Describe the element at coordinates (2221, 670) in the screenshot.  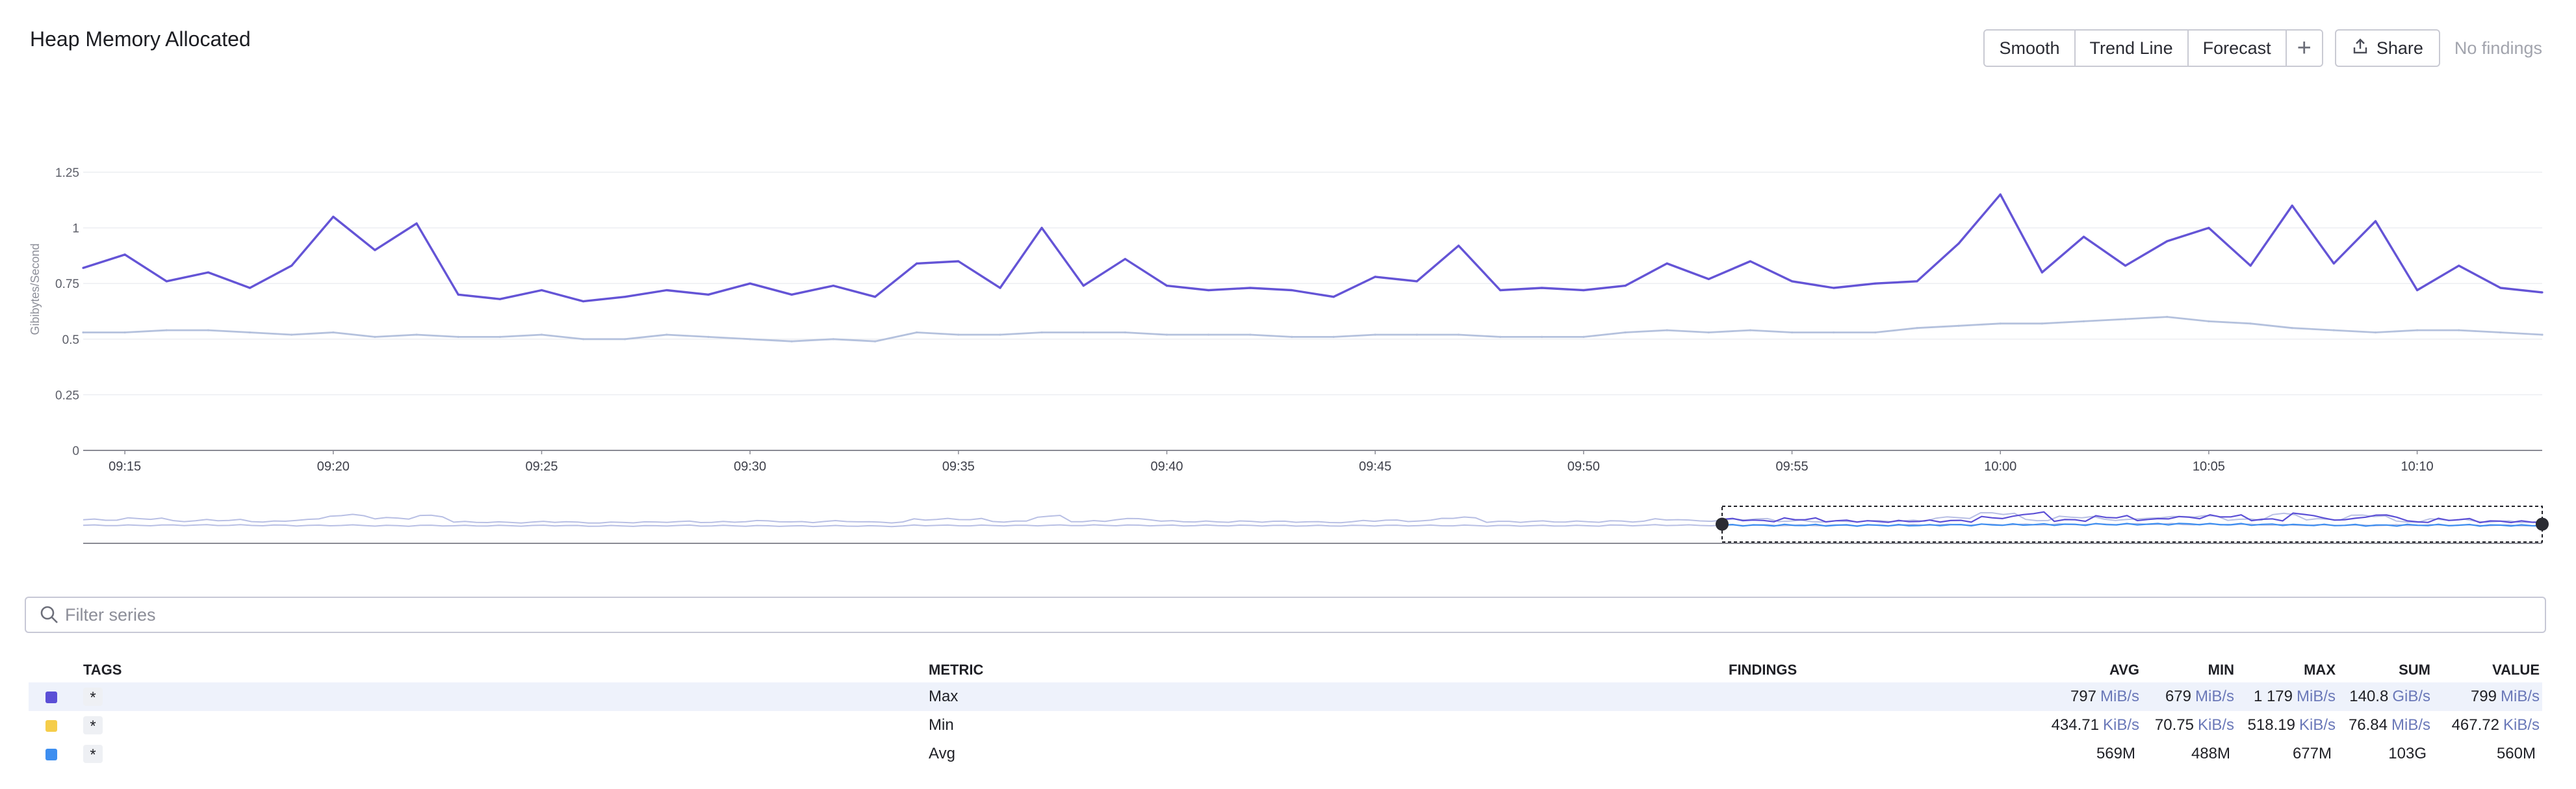
I see `col-min: MIN` at that location.